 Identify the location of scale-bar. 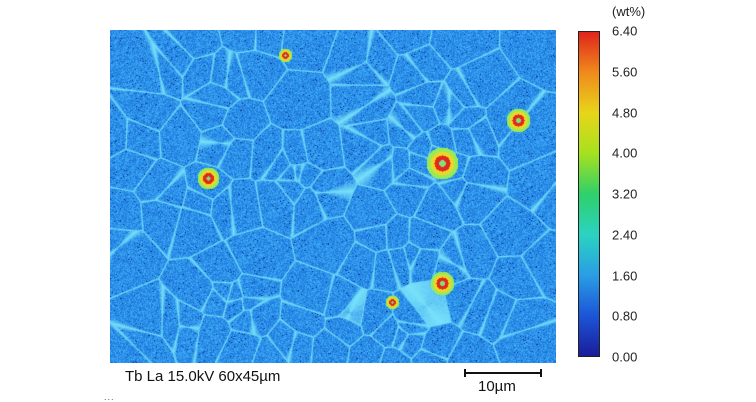
(503, 373).